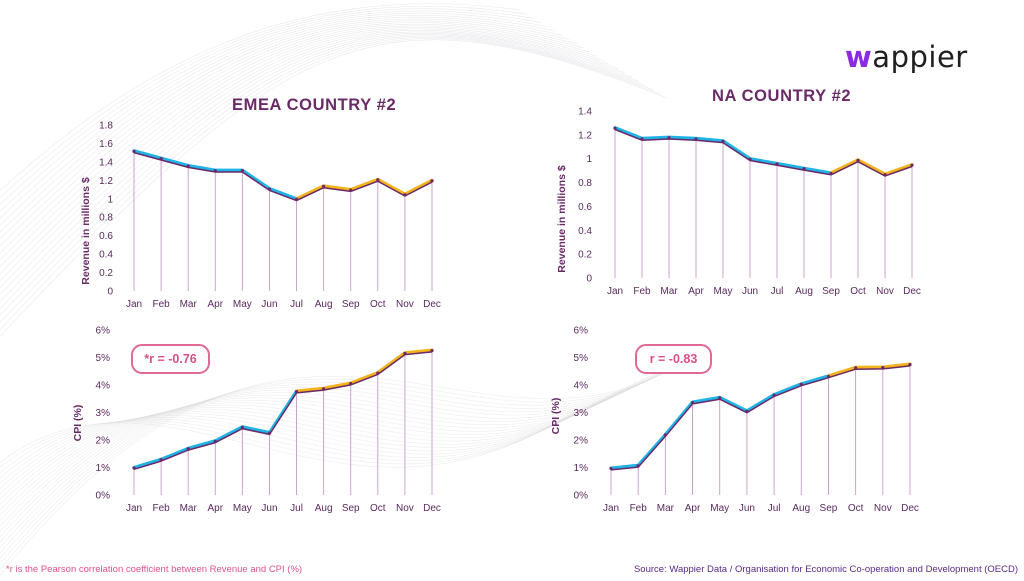 This screenshot has width=1024, height=581. What do you see at coordinates (110, 292) in the screenshot?
I see `y-tick-label: 0` at bounding box center [110, 292].